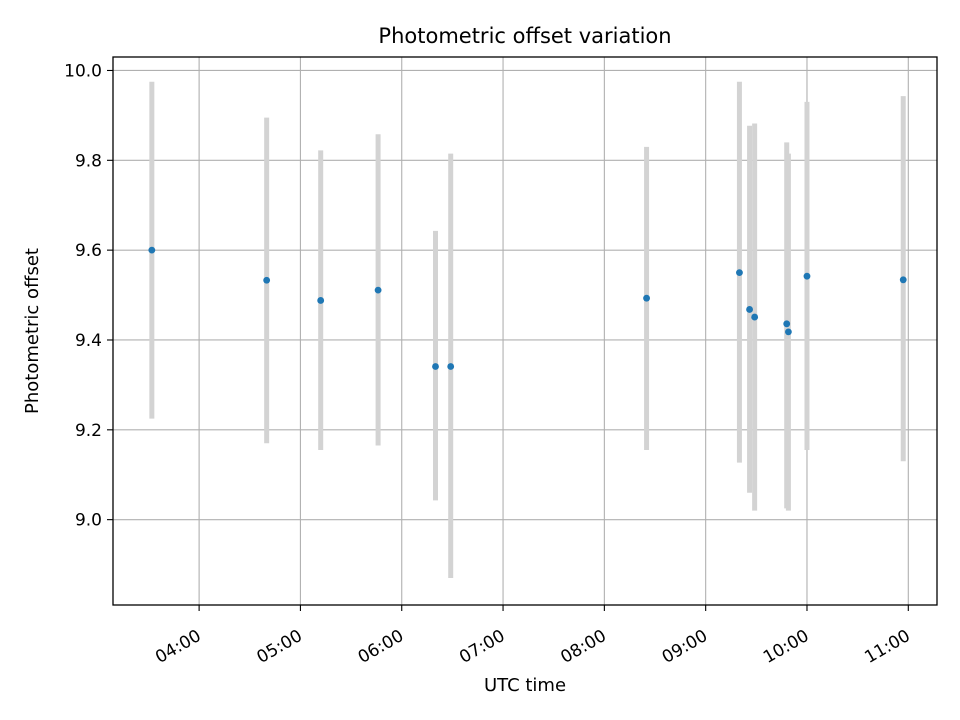  What do you see at coordinates (88, 521) in the screenshot?
I see `y-tick-label: 9.0` at bounding box center [88, 521].